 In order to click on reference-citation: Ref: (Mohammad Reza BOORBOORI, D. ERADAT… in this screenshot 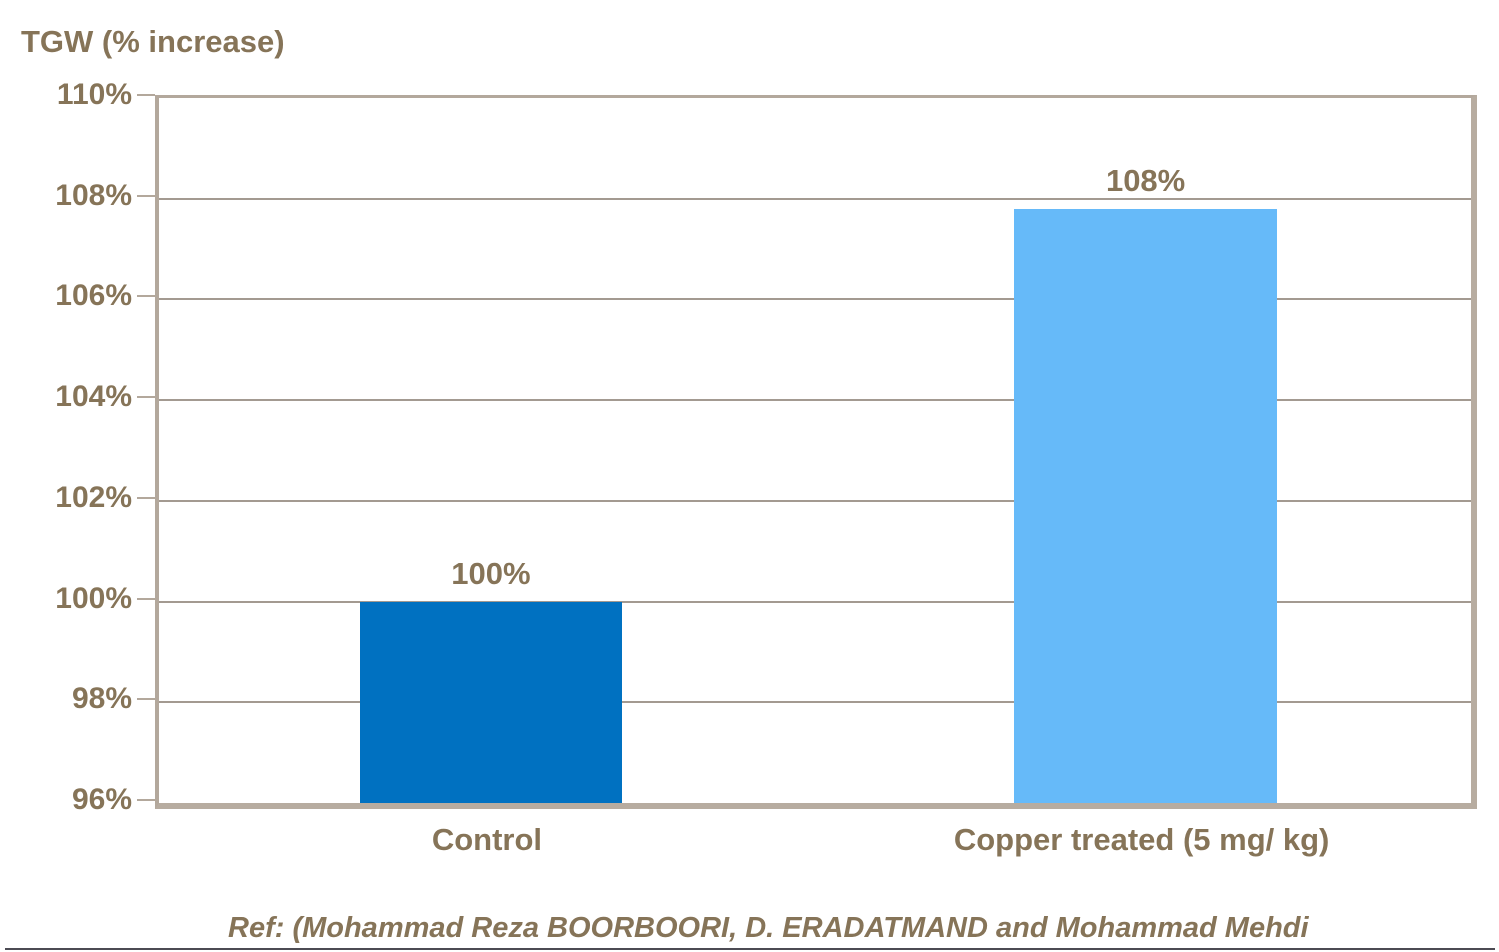, I will do `click(768, 928)`.